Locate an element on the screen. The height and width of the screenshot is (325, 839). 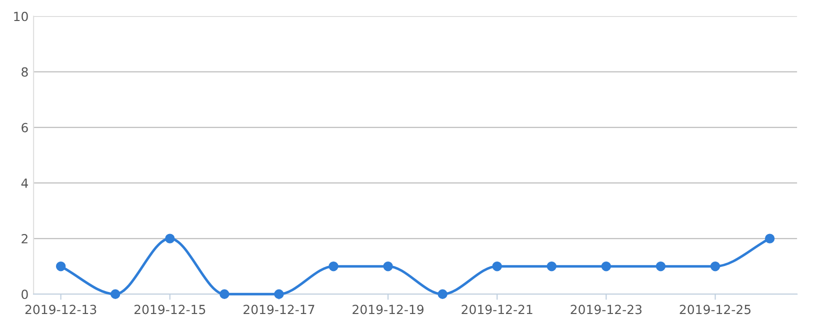
x-tick-label: 2019-12-19 is located at coordinates (388, 309).